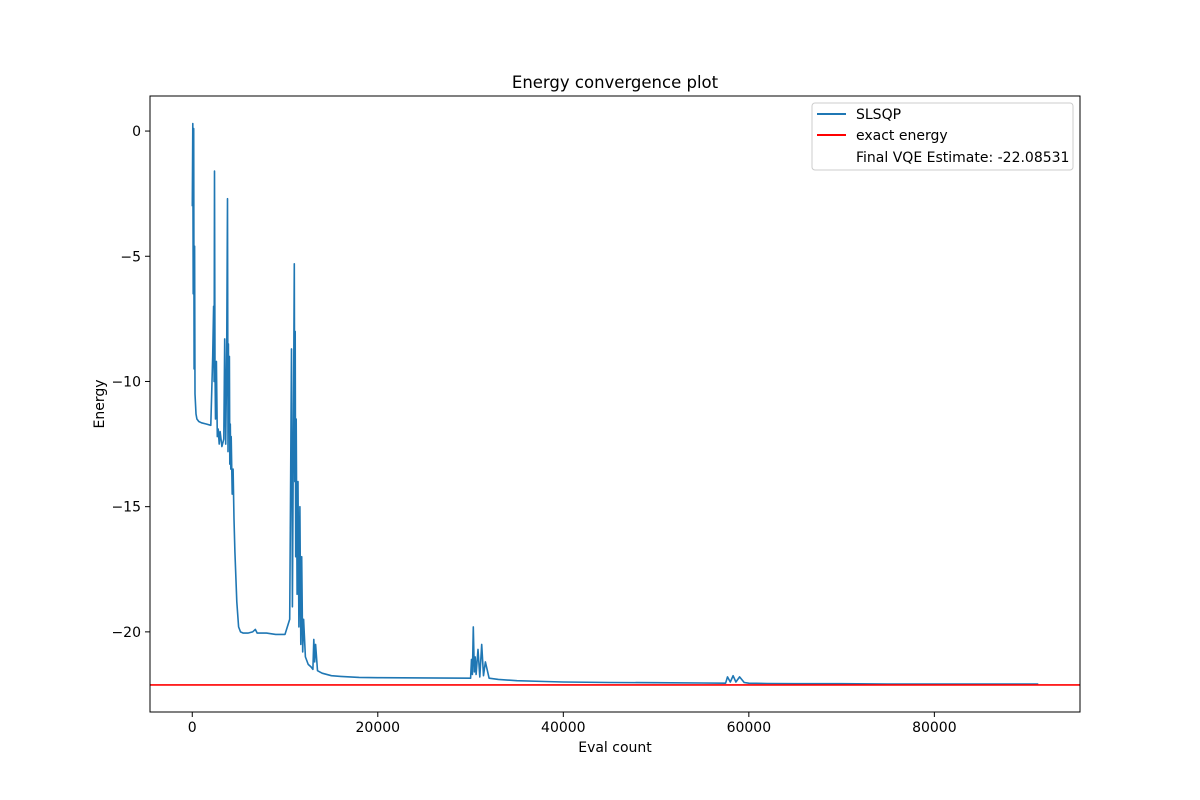  Describe the element at coordinates (130, 257) in the screenshot. I see `y-tick-label: −5` at that location.